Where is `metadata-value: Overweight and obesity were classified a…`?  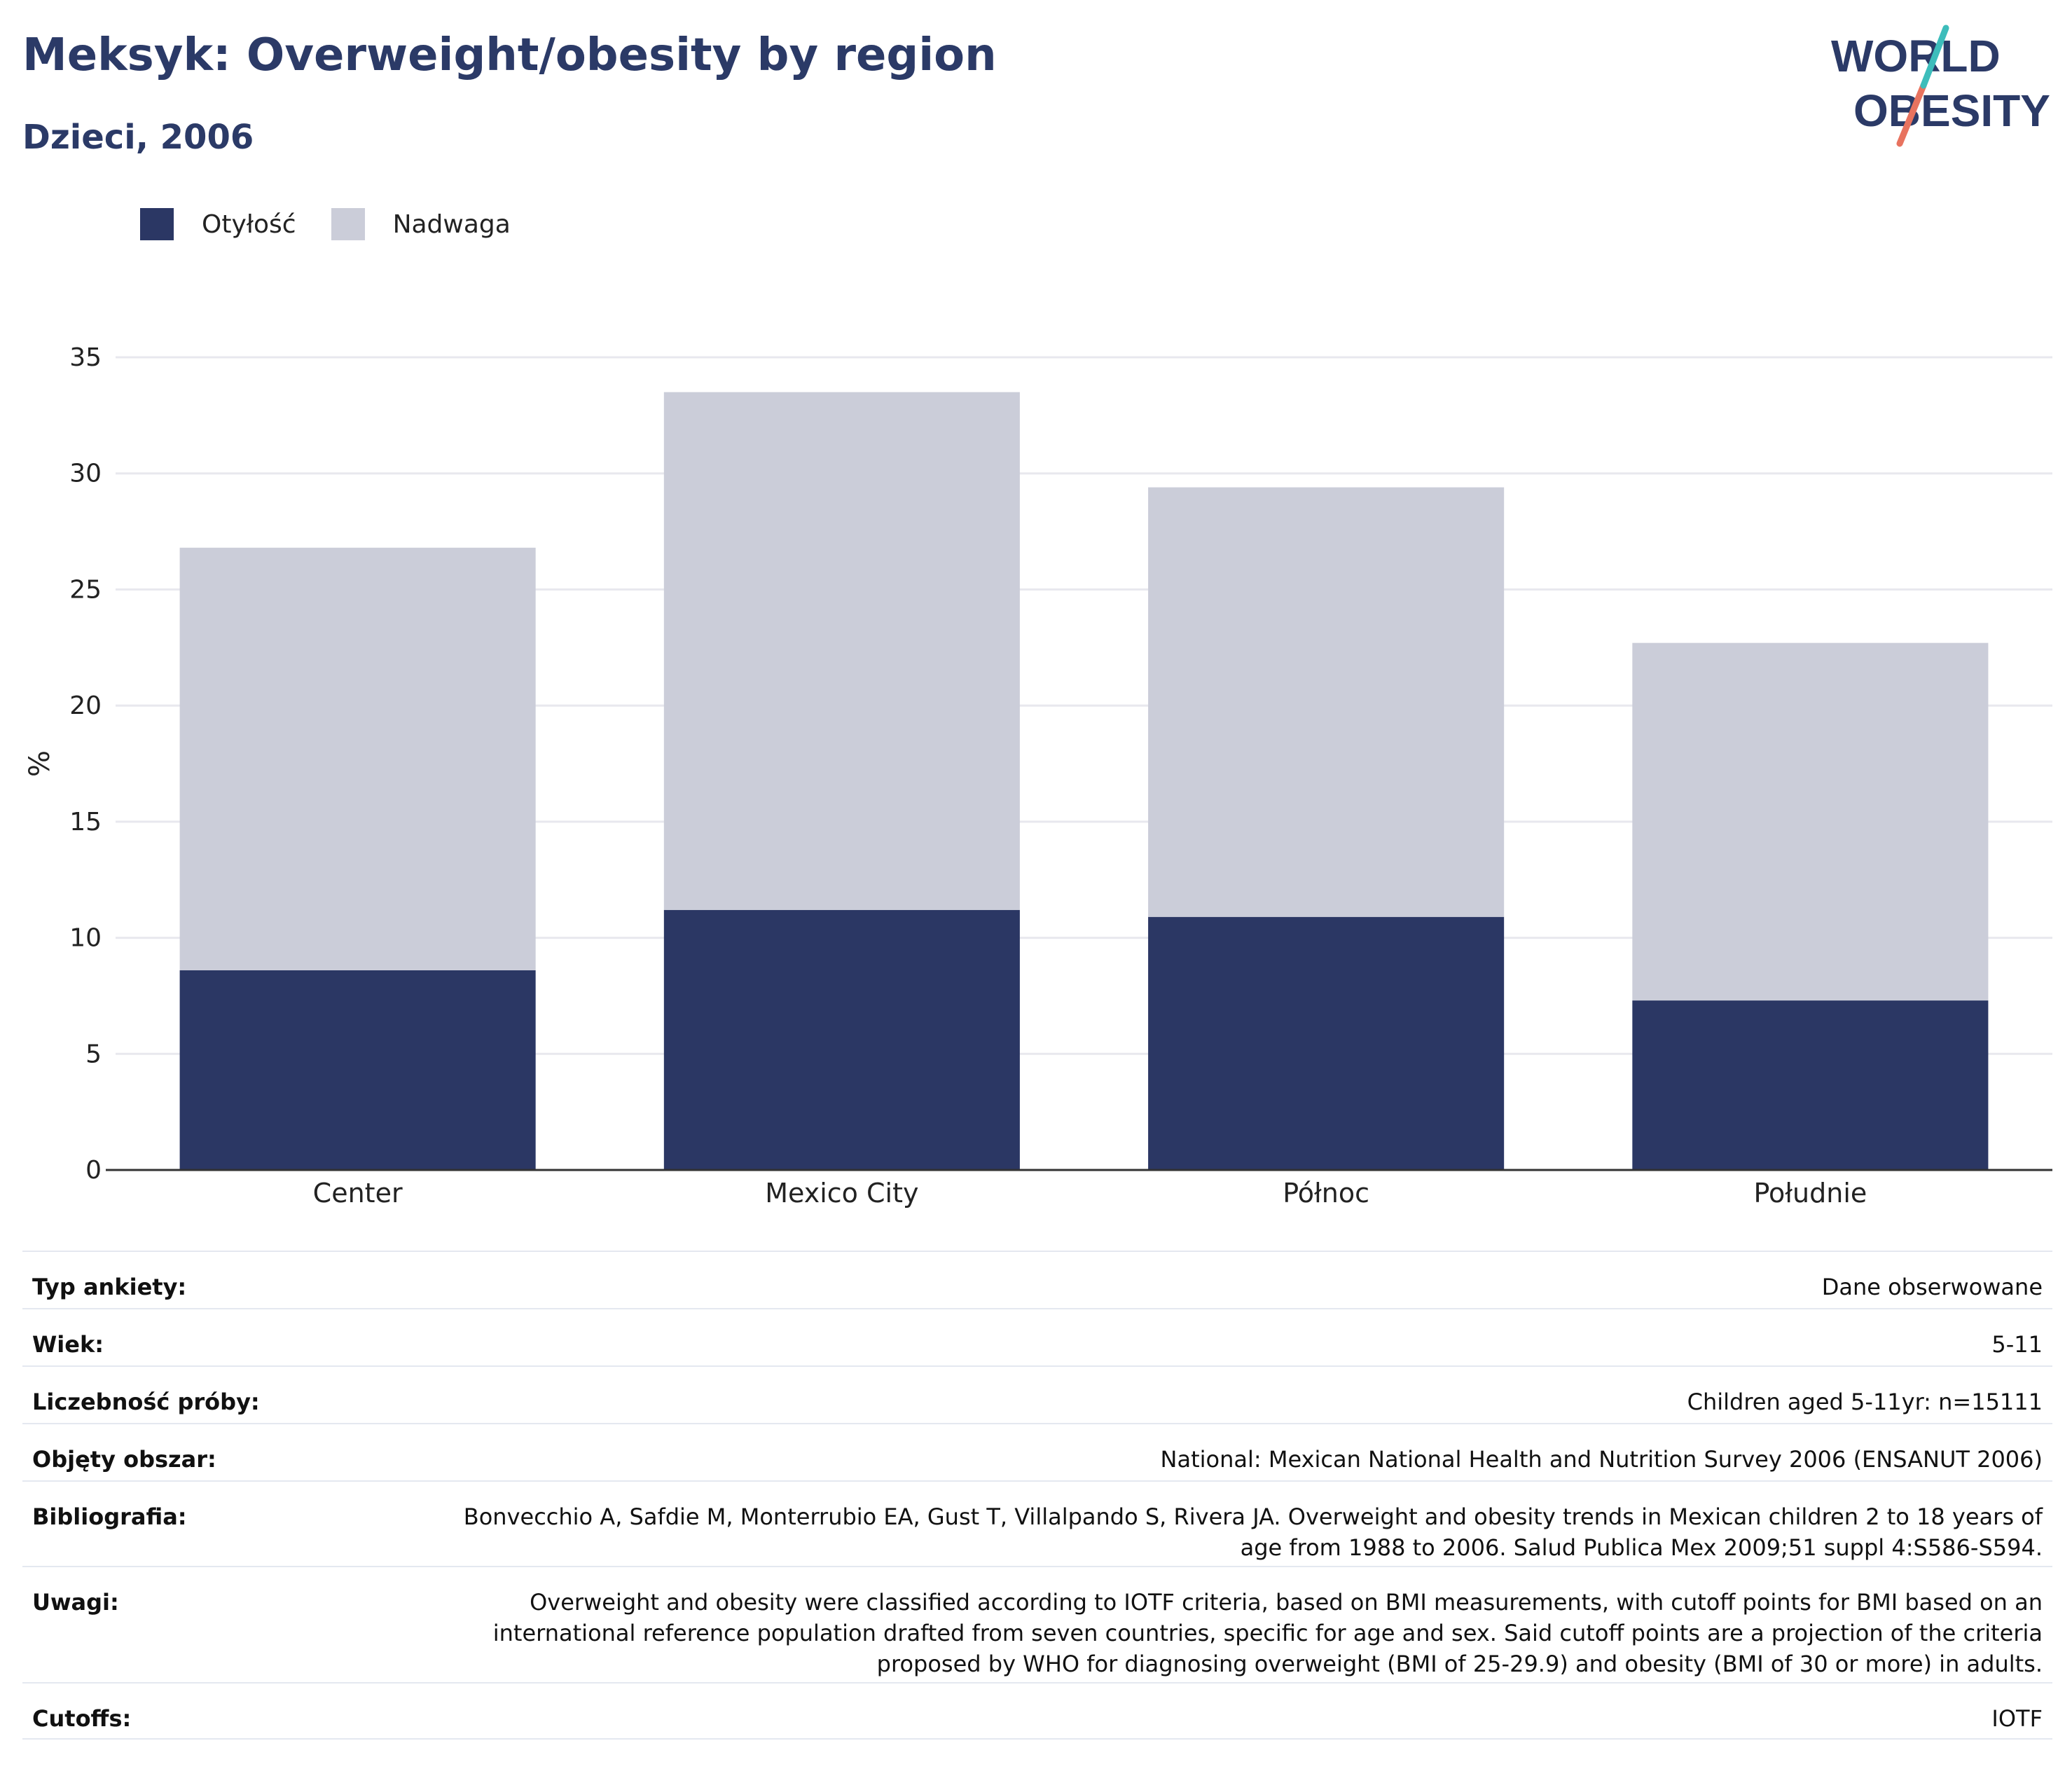 metadata-value: Overweight and obesity were classified a… is located at coordinates (1268, 1633).